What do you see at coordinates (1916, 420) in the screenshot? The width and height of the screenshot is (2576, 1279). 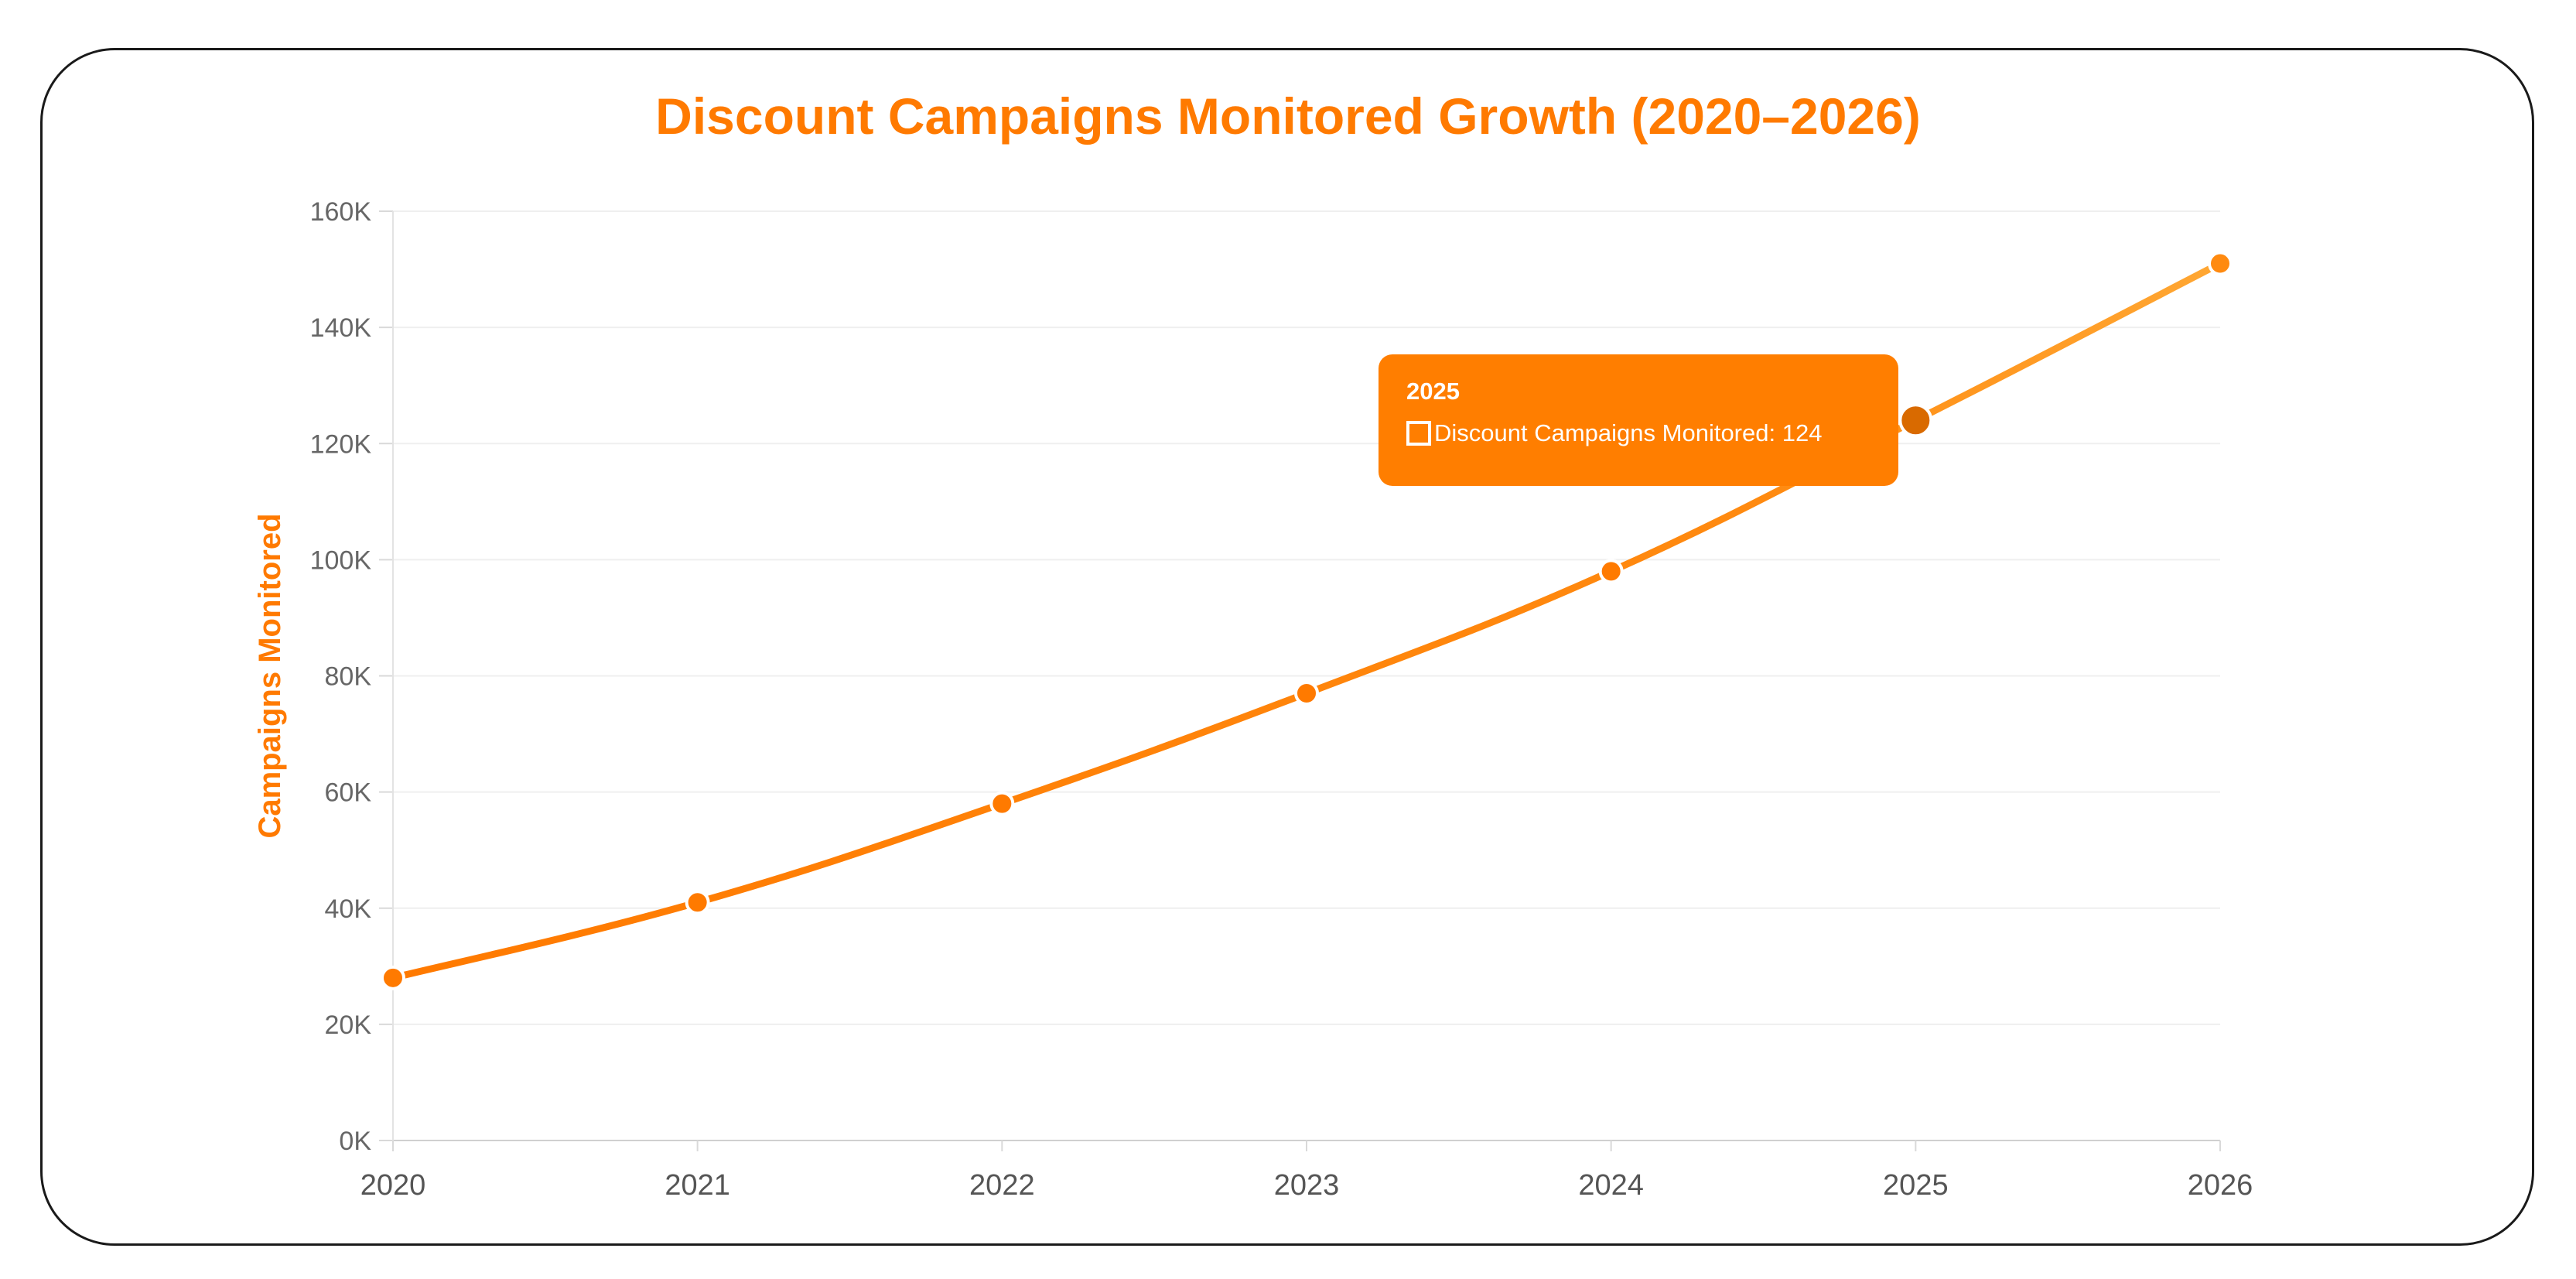 I see `data-point-active` at bounding box center [1916, 420].